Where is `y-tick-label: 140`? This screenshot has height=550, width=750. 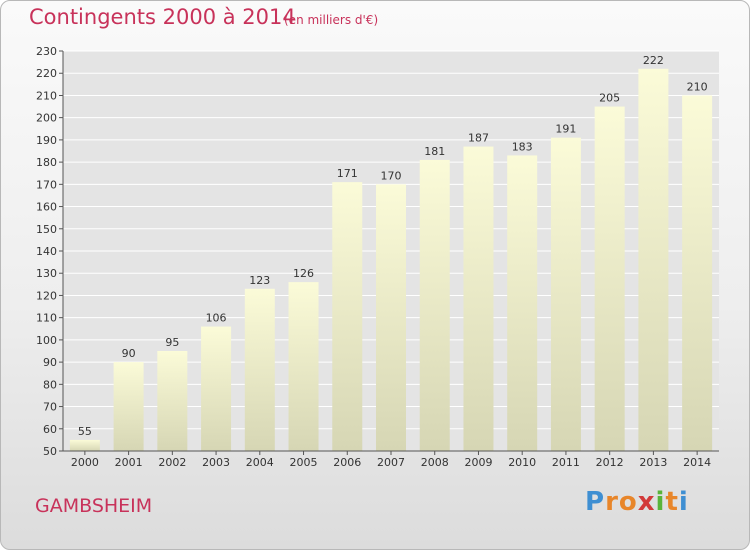
y-tick-label: 140 is located at coordinates (46, 251).